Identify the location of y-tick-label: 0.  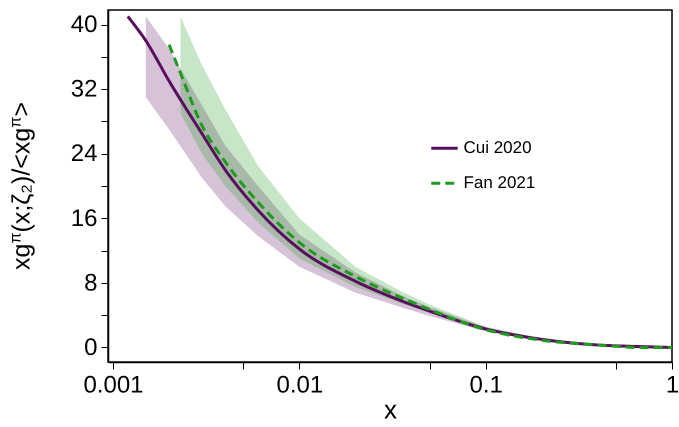
(91, 347).